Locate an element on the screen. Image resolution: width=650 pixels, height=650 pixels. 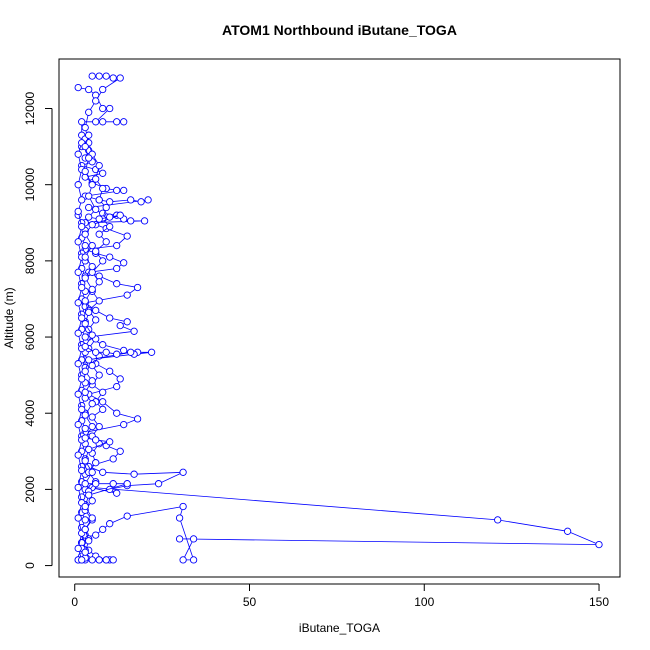
y-axis-label: Altitude (m) is located at coordinates (9, 317).